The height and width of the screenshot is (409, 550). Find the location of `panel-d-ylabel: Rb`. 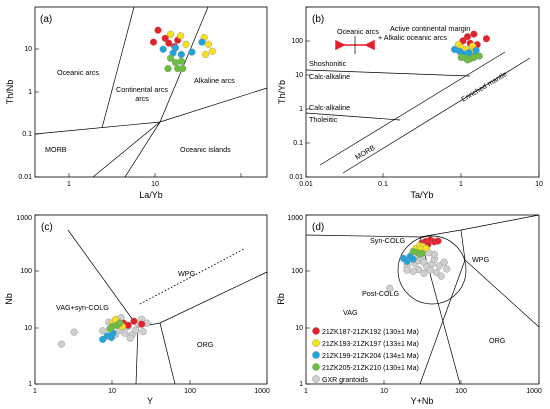

panel-d-ylabel: Rb is located at coordinates (281, 299).